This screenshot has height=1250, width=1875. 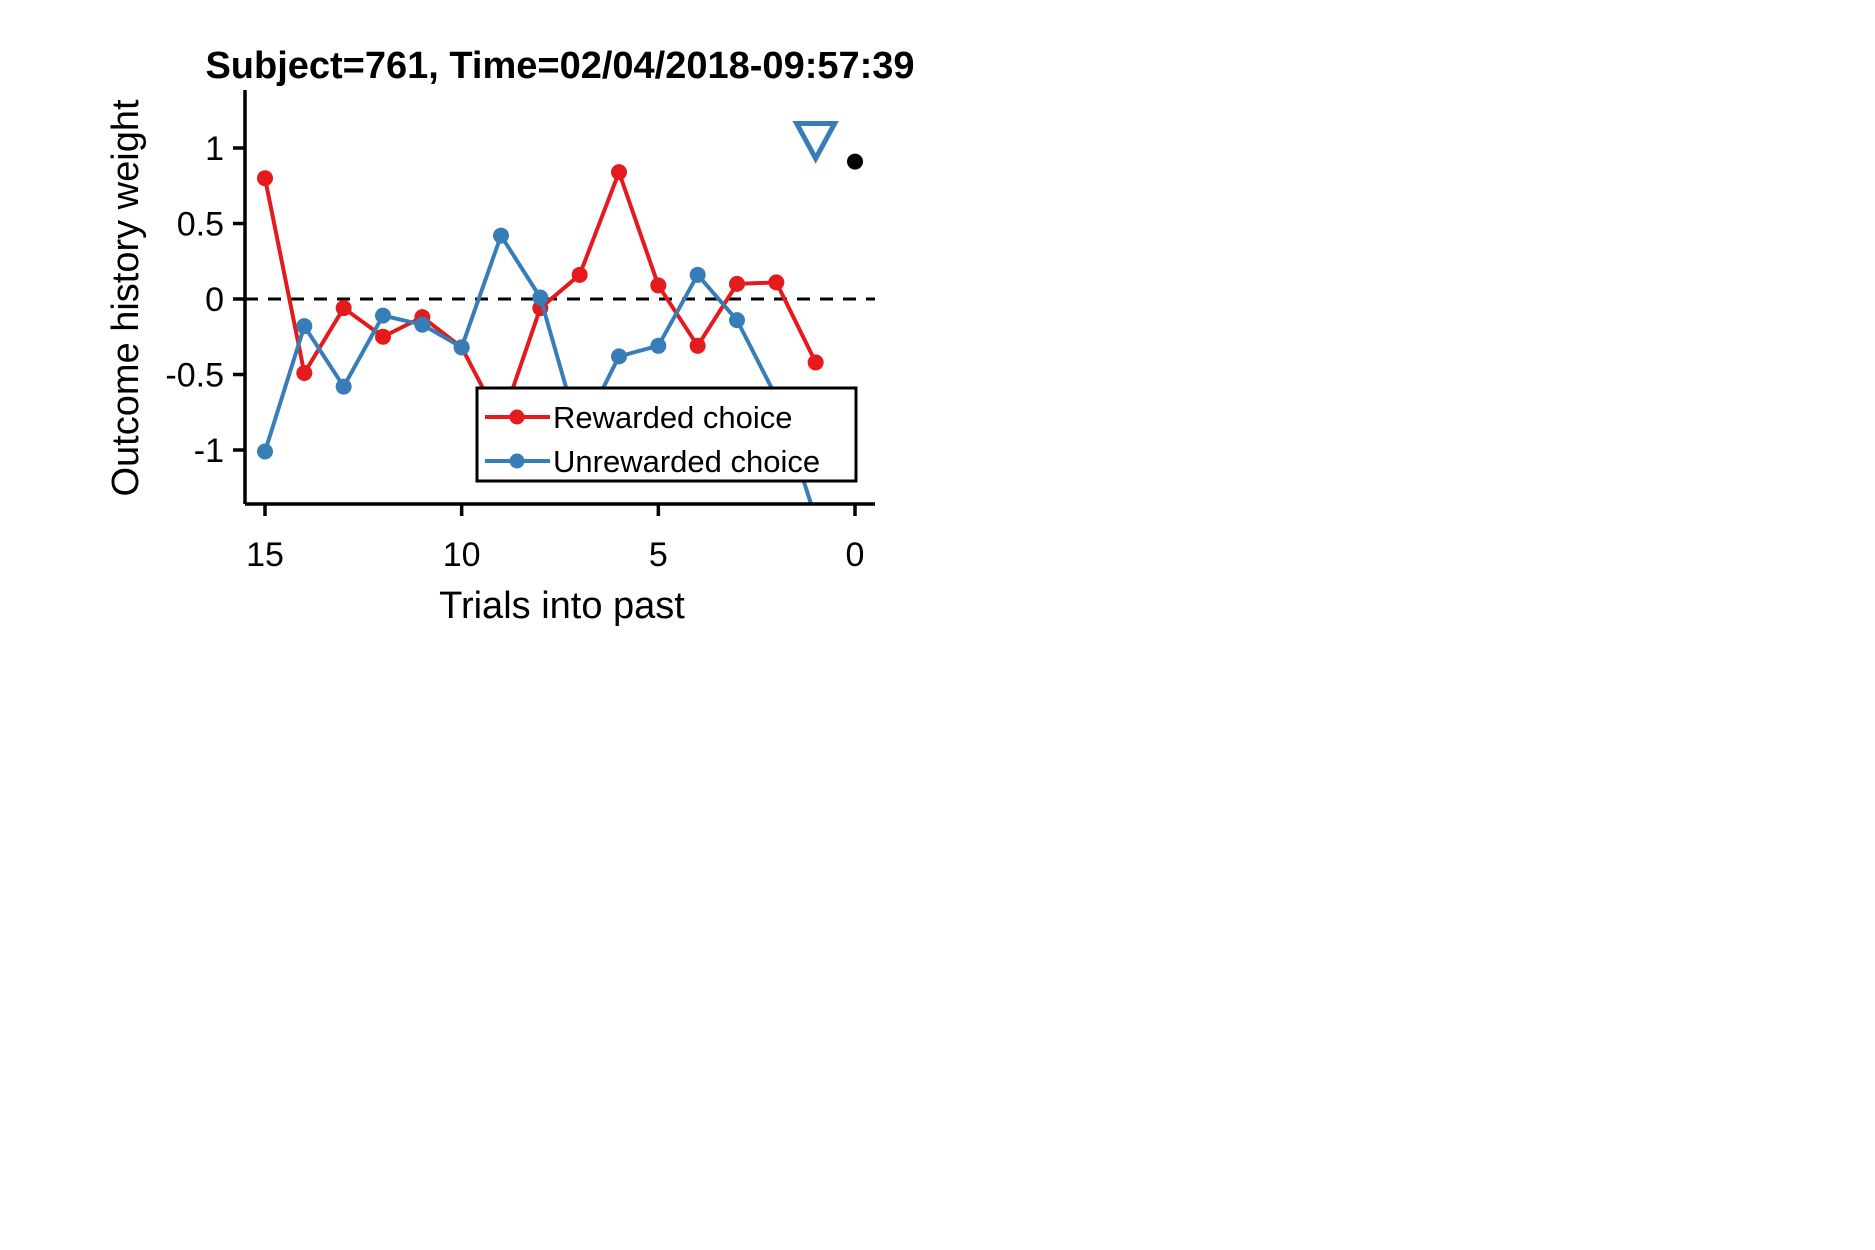 What do you see at coordinates (126, 297) in the screenshot?
I see `y-axis-title: Outcome history weight` at bounding box center [126, 297].